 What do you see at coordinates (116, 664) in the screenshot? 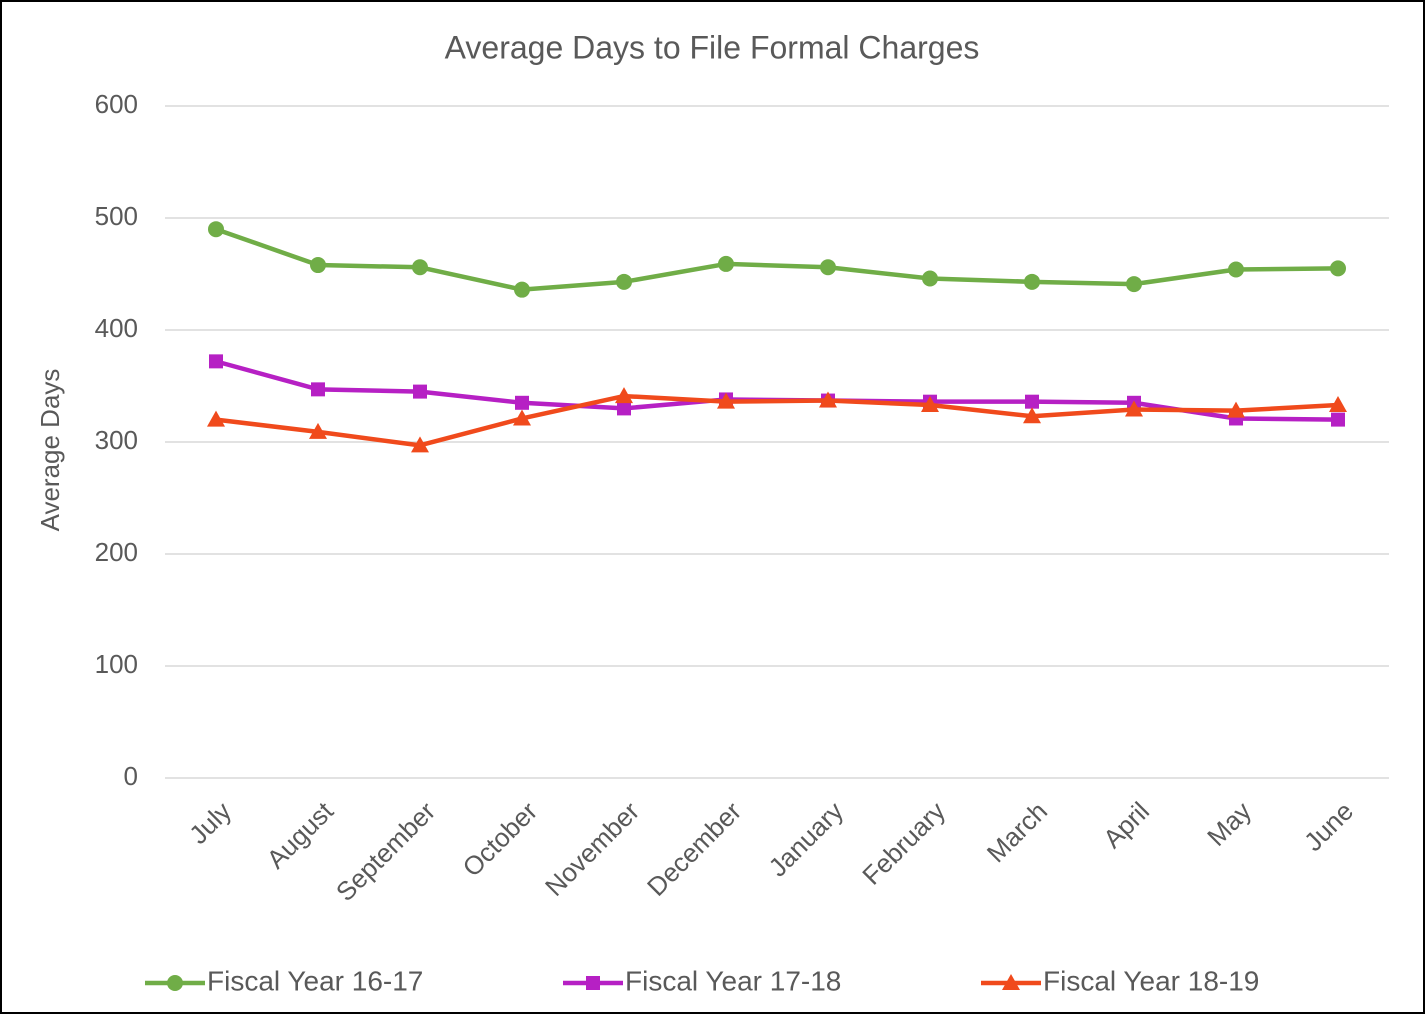
I see `y-tick-label: 100` at bounding box center [116, 664].